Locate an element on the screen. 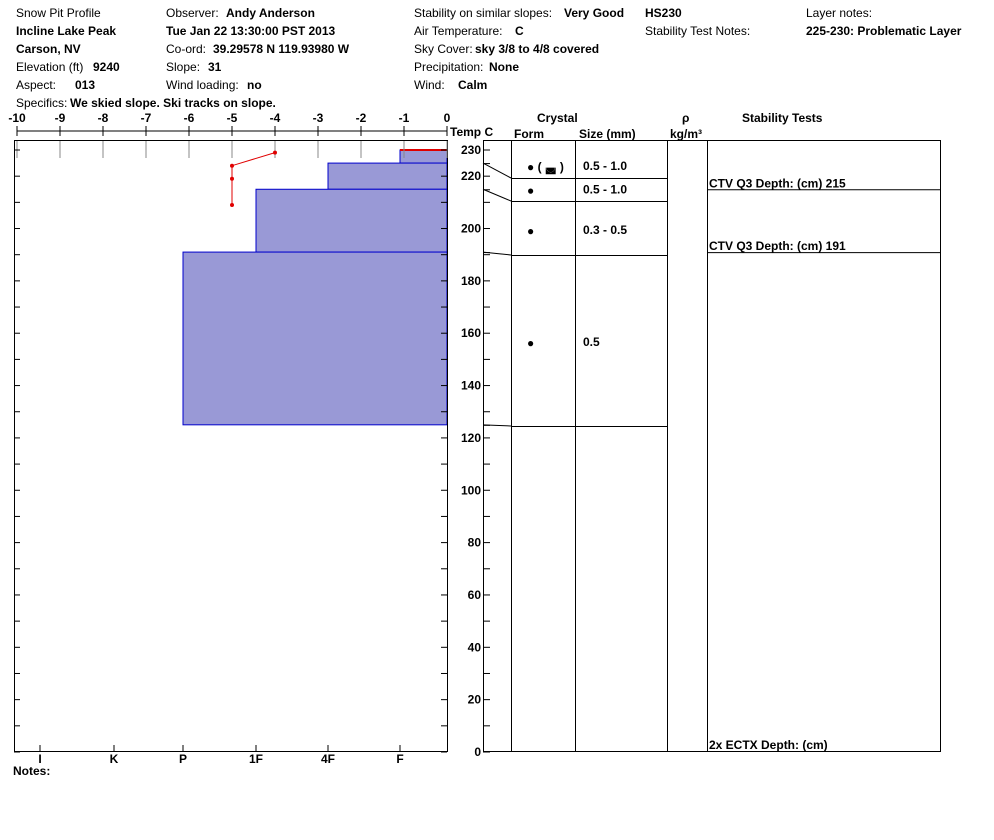  wind-loading: no is located at coordinates (254, 85).